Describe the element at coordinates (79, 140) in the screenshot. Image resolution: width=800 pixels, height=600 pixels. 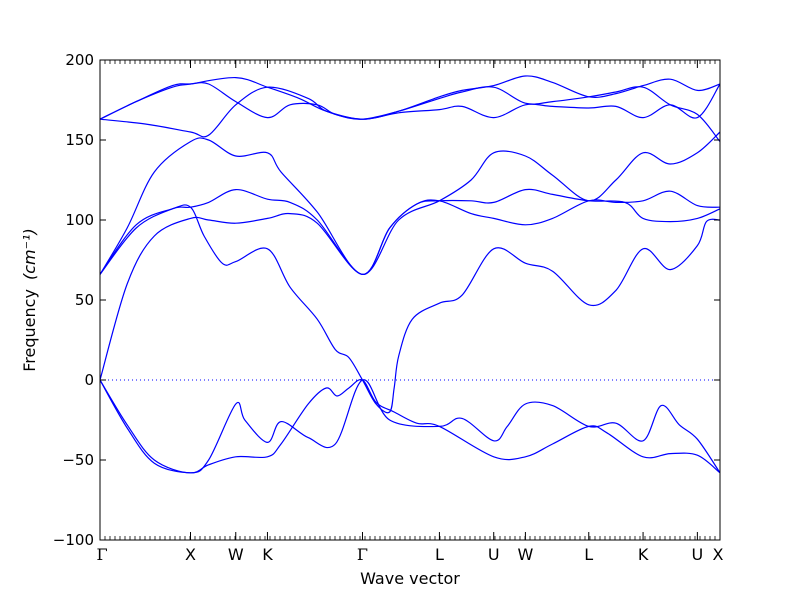
I see `y-tick-label: 150` at that location.